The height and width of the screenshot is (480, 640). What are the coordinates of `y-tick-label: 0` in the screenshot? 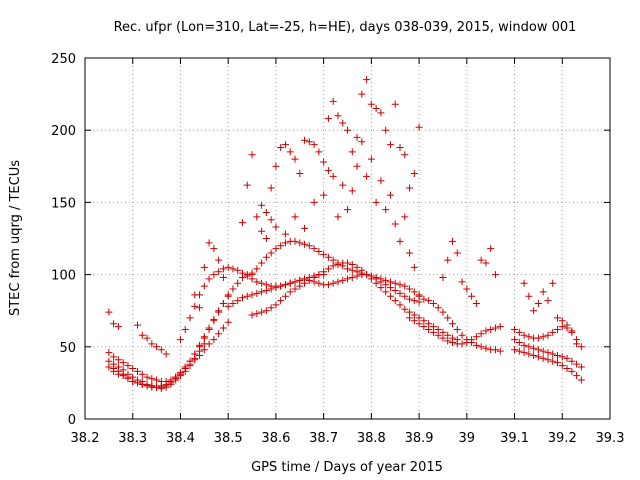 It's located at (72, 420).